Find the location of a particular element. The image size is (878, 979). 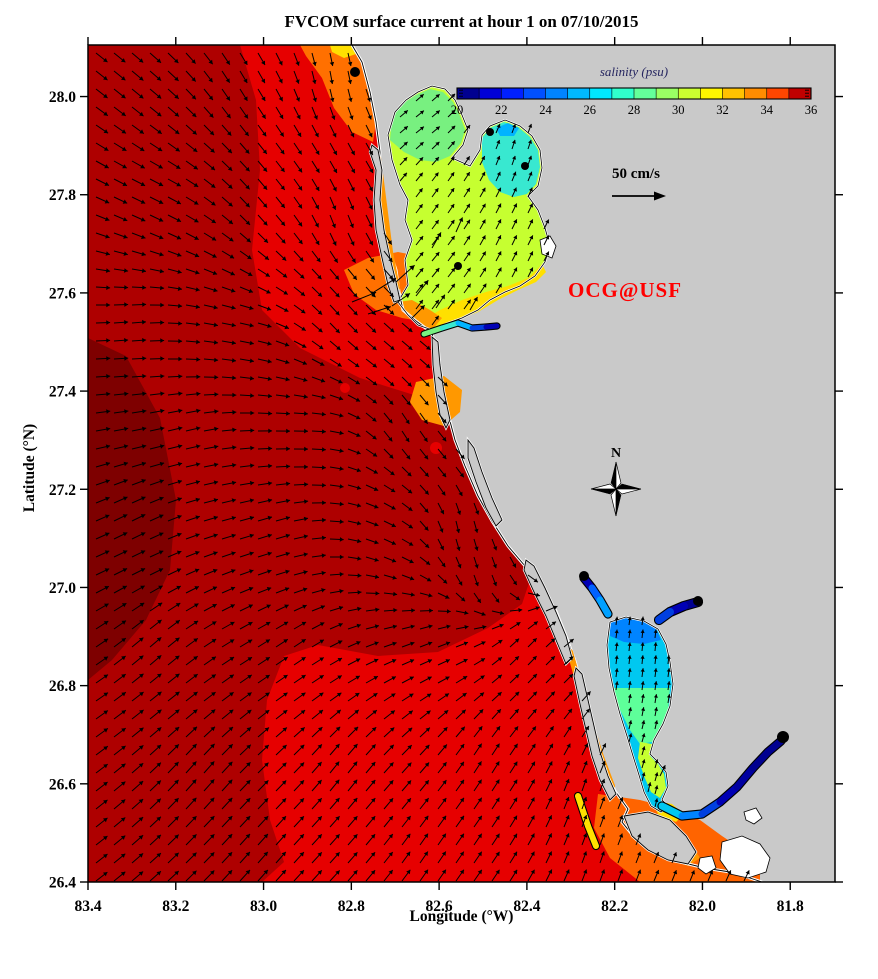

x-axis-label: Longitude (°W) is located at coordinates (461, 916).